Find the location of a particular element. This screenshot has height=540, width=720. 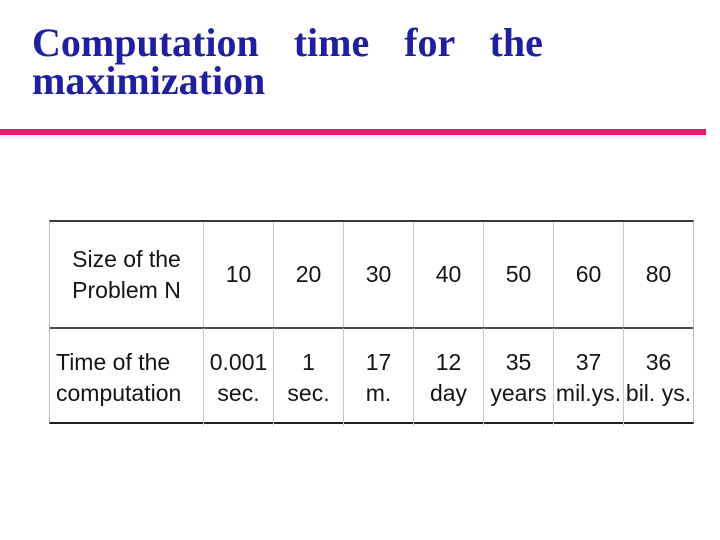

table-size-value-1: 20 is located at coordinates (308, 274).